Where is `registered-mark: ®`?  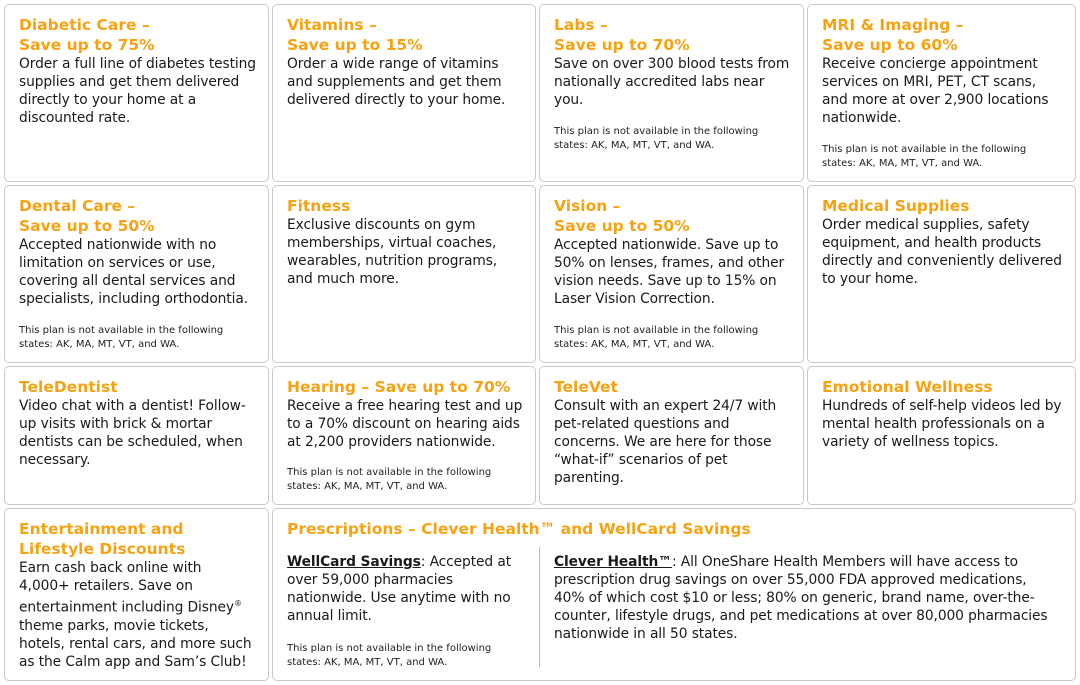
registered-mark: ® is located at coordinates (237, 603).